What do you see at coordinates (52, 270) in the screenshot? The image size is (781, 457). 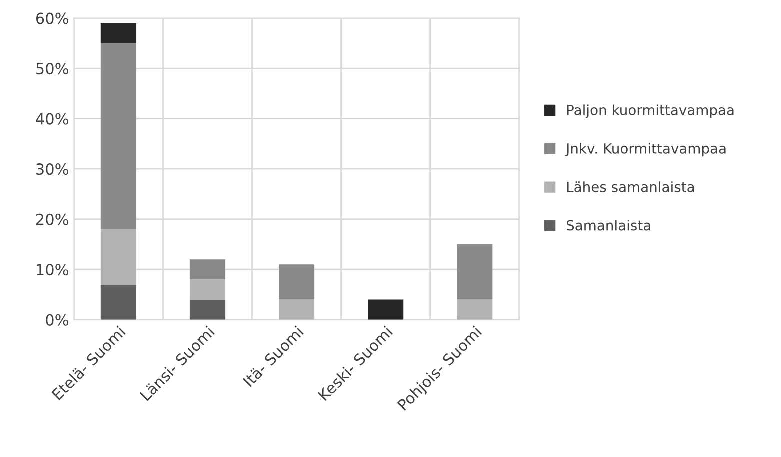 I see `y-tick-label: 10%` at bounding box center [52, 270].